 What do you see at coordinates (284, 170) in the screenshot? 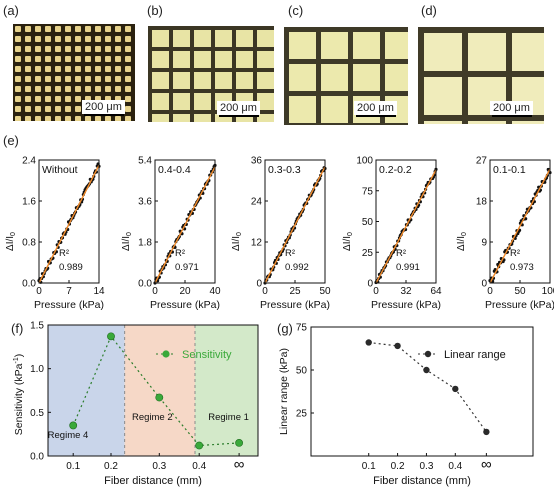
I see `e3-title: 0.3-0.3` at bounding box center [284, 170].